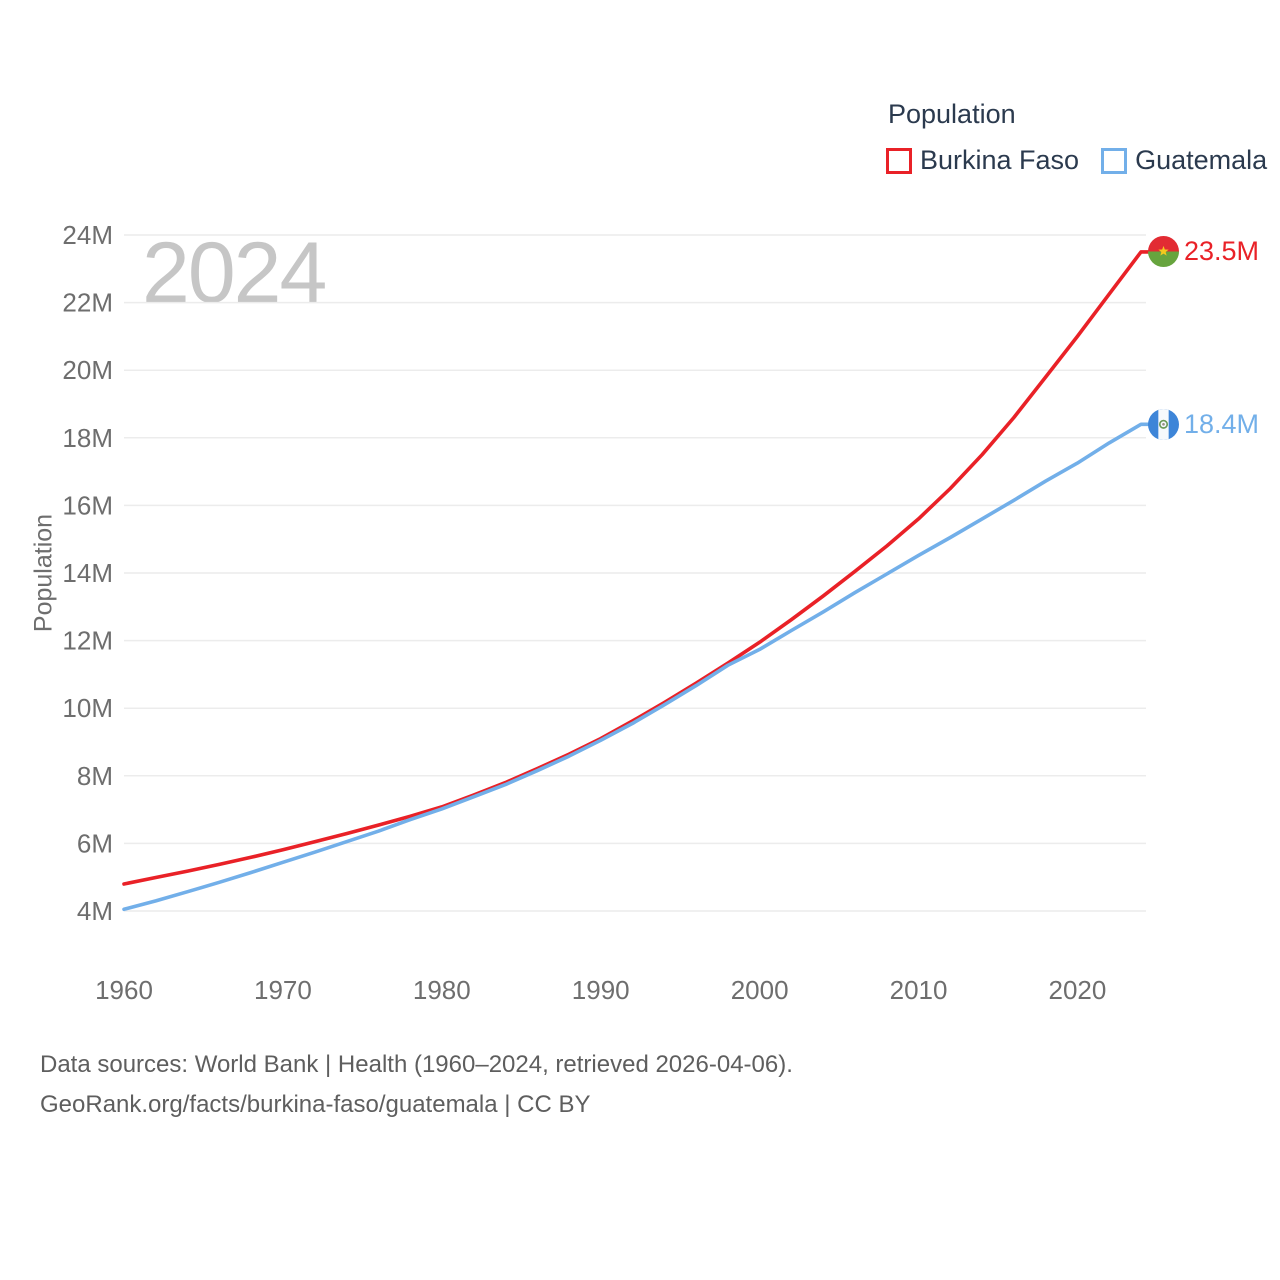 This screenshot has height=1280, width=1280. What do you see at coordinates (95, 776) in the screenshot?
I see `y-tick-label: 8M` at bounding box center [95, 776].